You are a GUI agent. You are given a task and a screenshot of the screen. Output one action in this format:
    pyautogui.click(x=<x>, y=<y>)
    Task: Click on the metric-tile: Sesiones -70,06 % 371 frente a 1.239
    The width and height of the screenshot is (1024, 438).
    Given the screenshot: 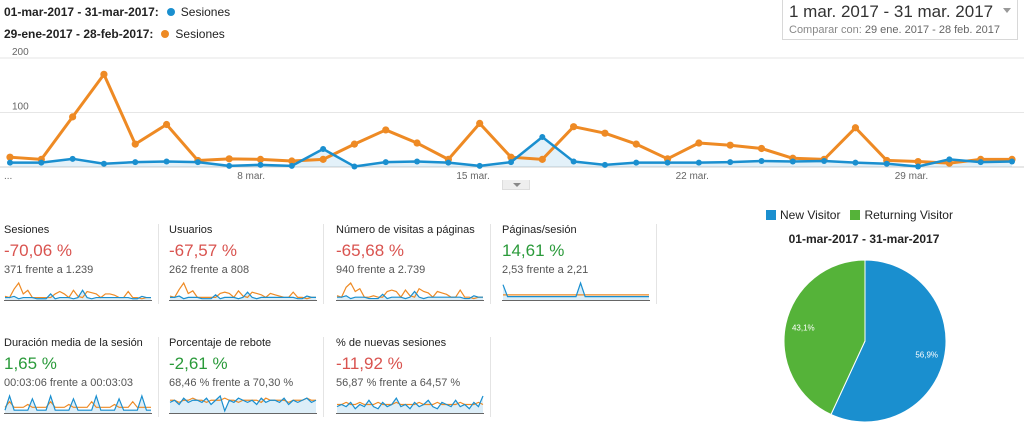 What is the action you would take?
    pyautogui.click(x=81, y=264)
    